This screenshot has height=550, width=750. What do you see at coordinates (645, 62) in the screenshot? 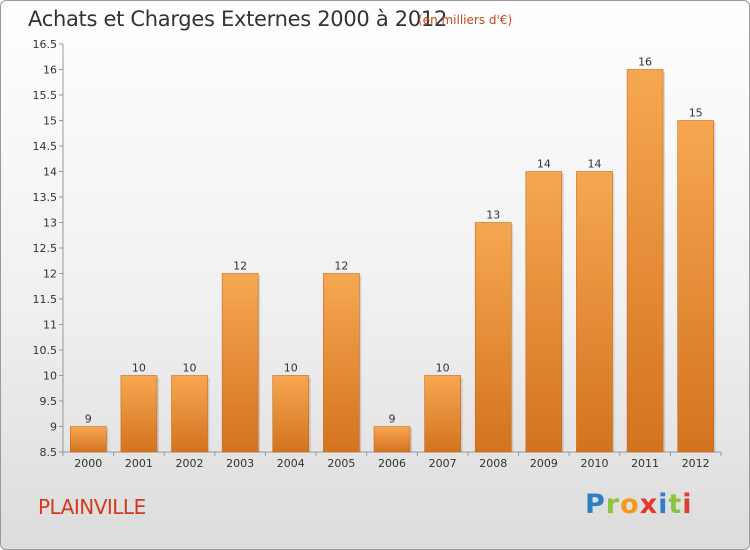
I see `bar-value-label: 16` at bounding box center [645, 62].